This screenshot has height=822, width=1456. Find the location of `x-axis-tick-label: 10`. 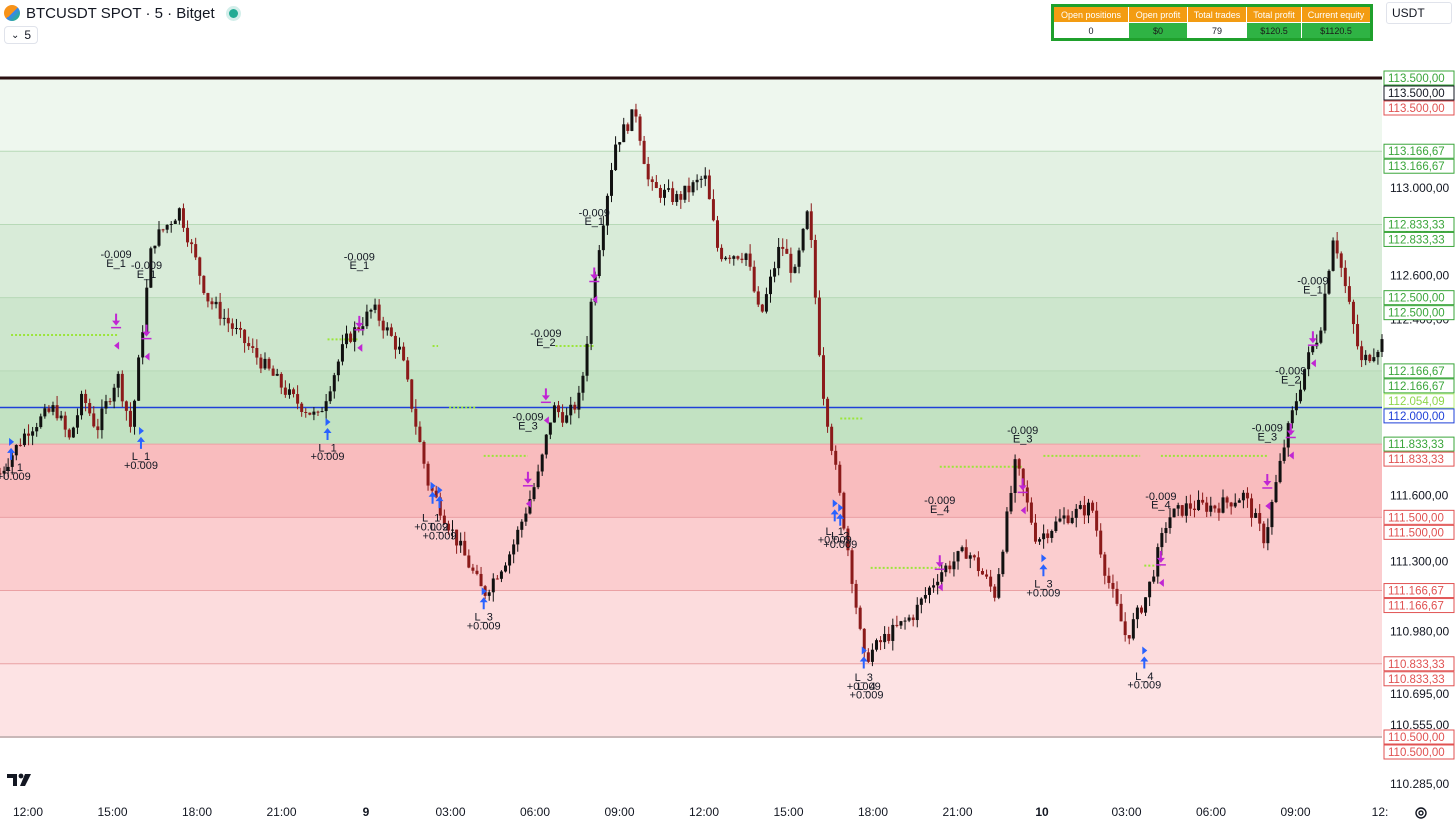

x-axis-tick-label: 10 is located at coordinates (1042, 812).